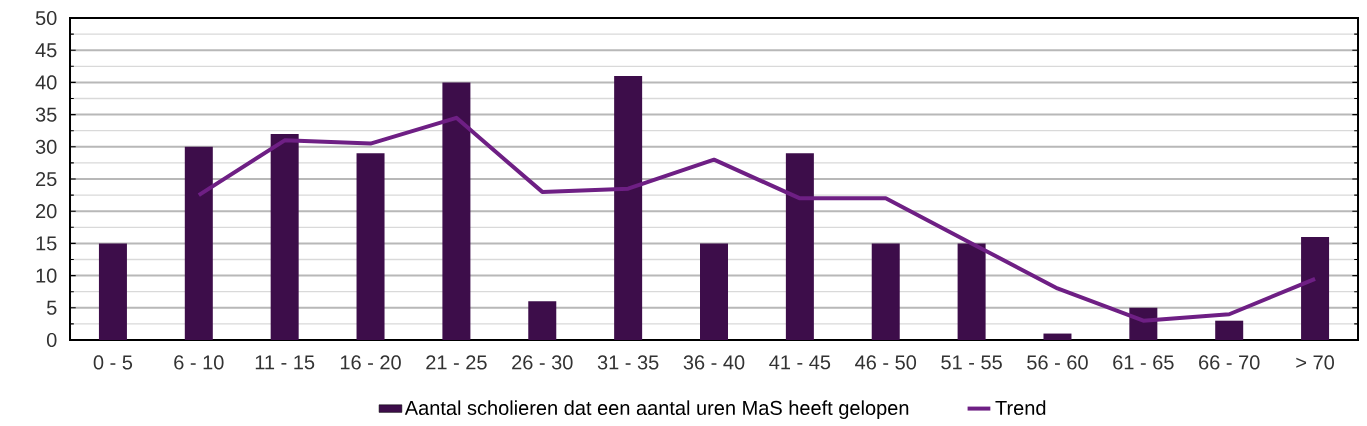 This screenshot has height=426, width=1367. I want to click on x-tick-label: 0 - 5, so click(113, 362).